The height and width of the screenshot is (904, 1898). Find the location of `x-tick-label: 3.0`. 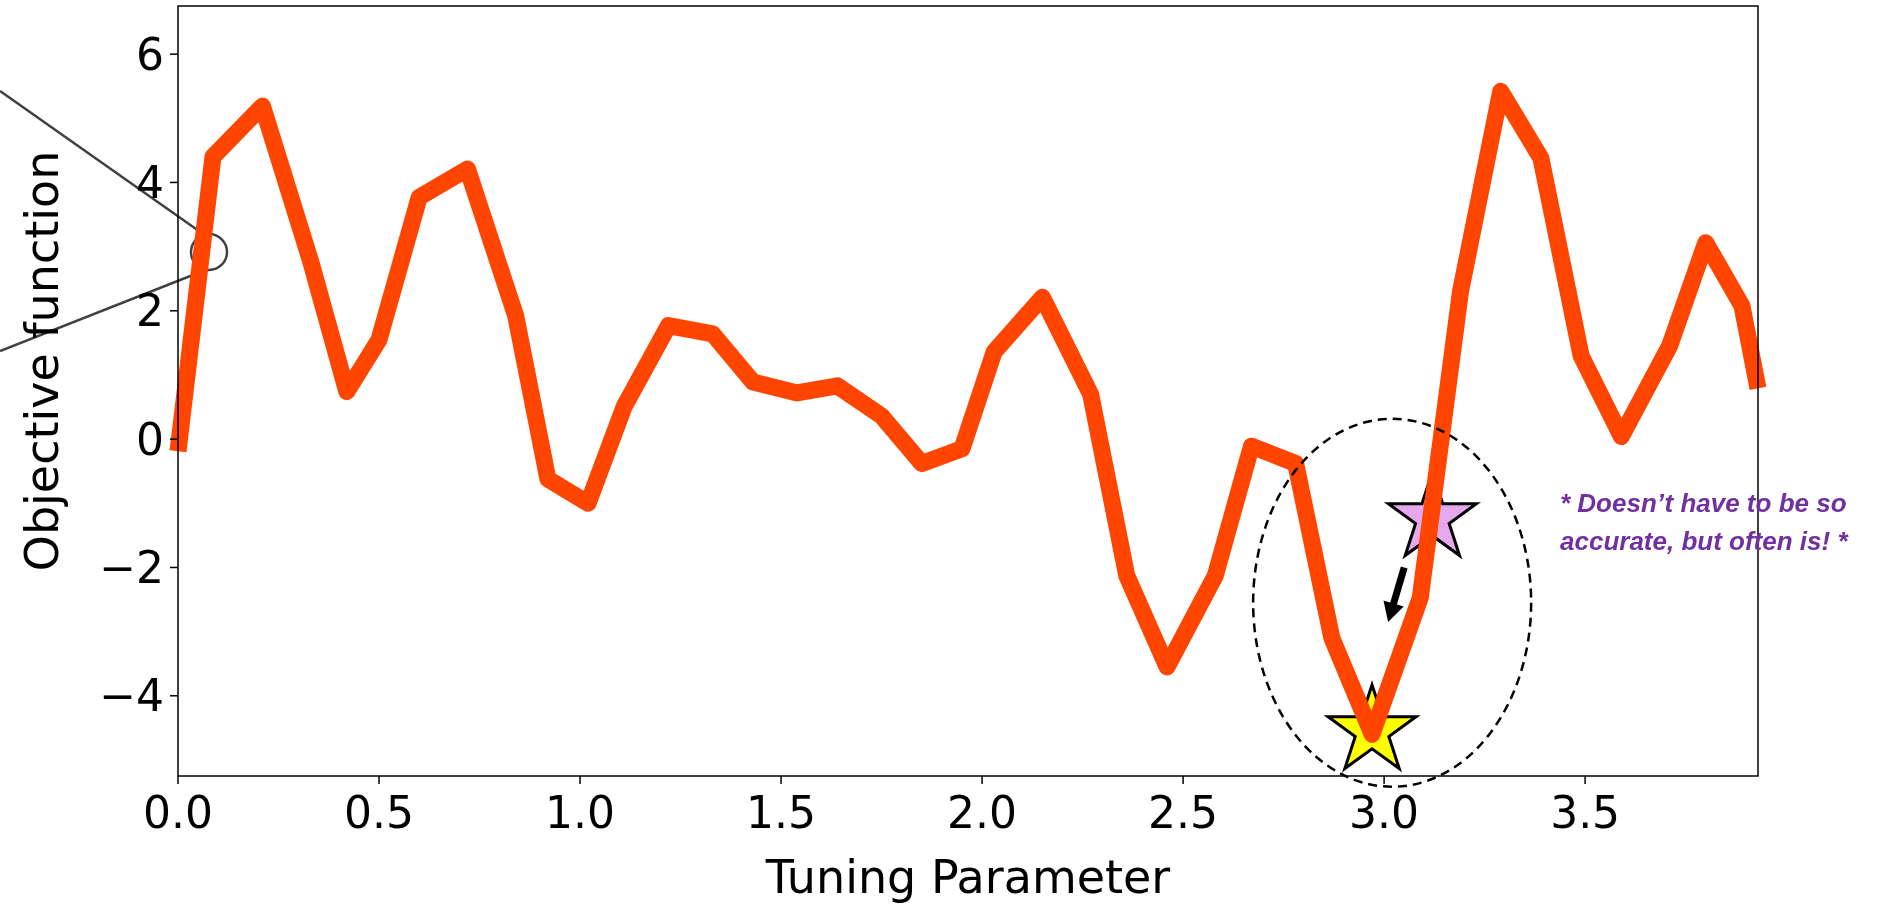

x-tick-label: 3.0 is located at coordinates (1384, 812).